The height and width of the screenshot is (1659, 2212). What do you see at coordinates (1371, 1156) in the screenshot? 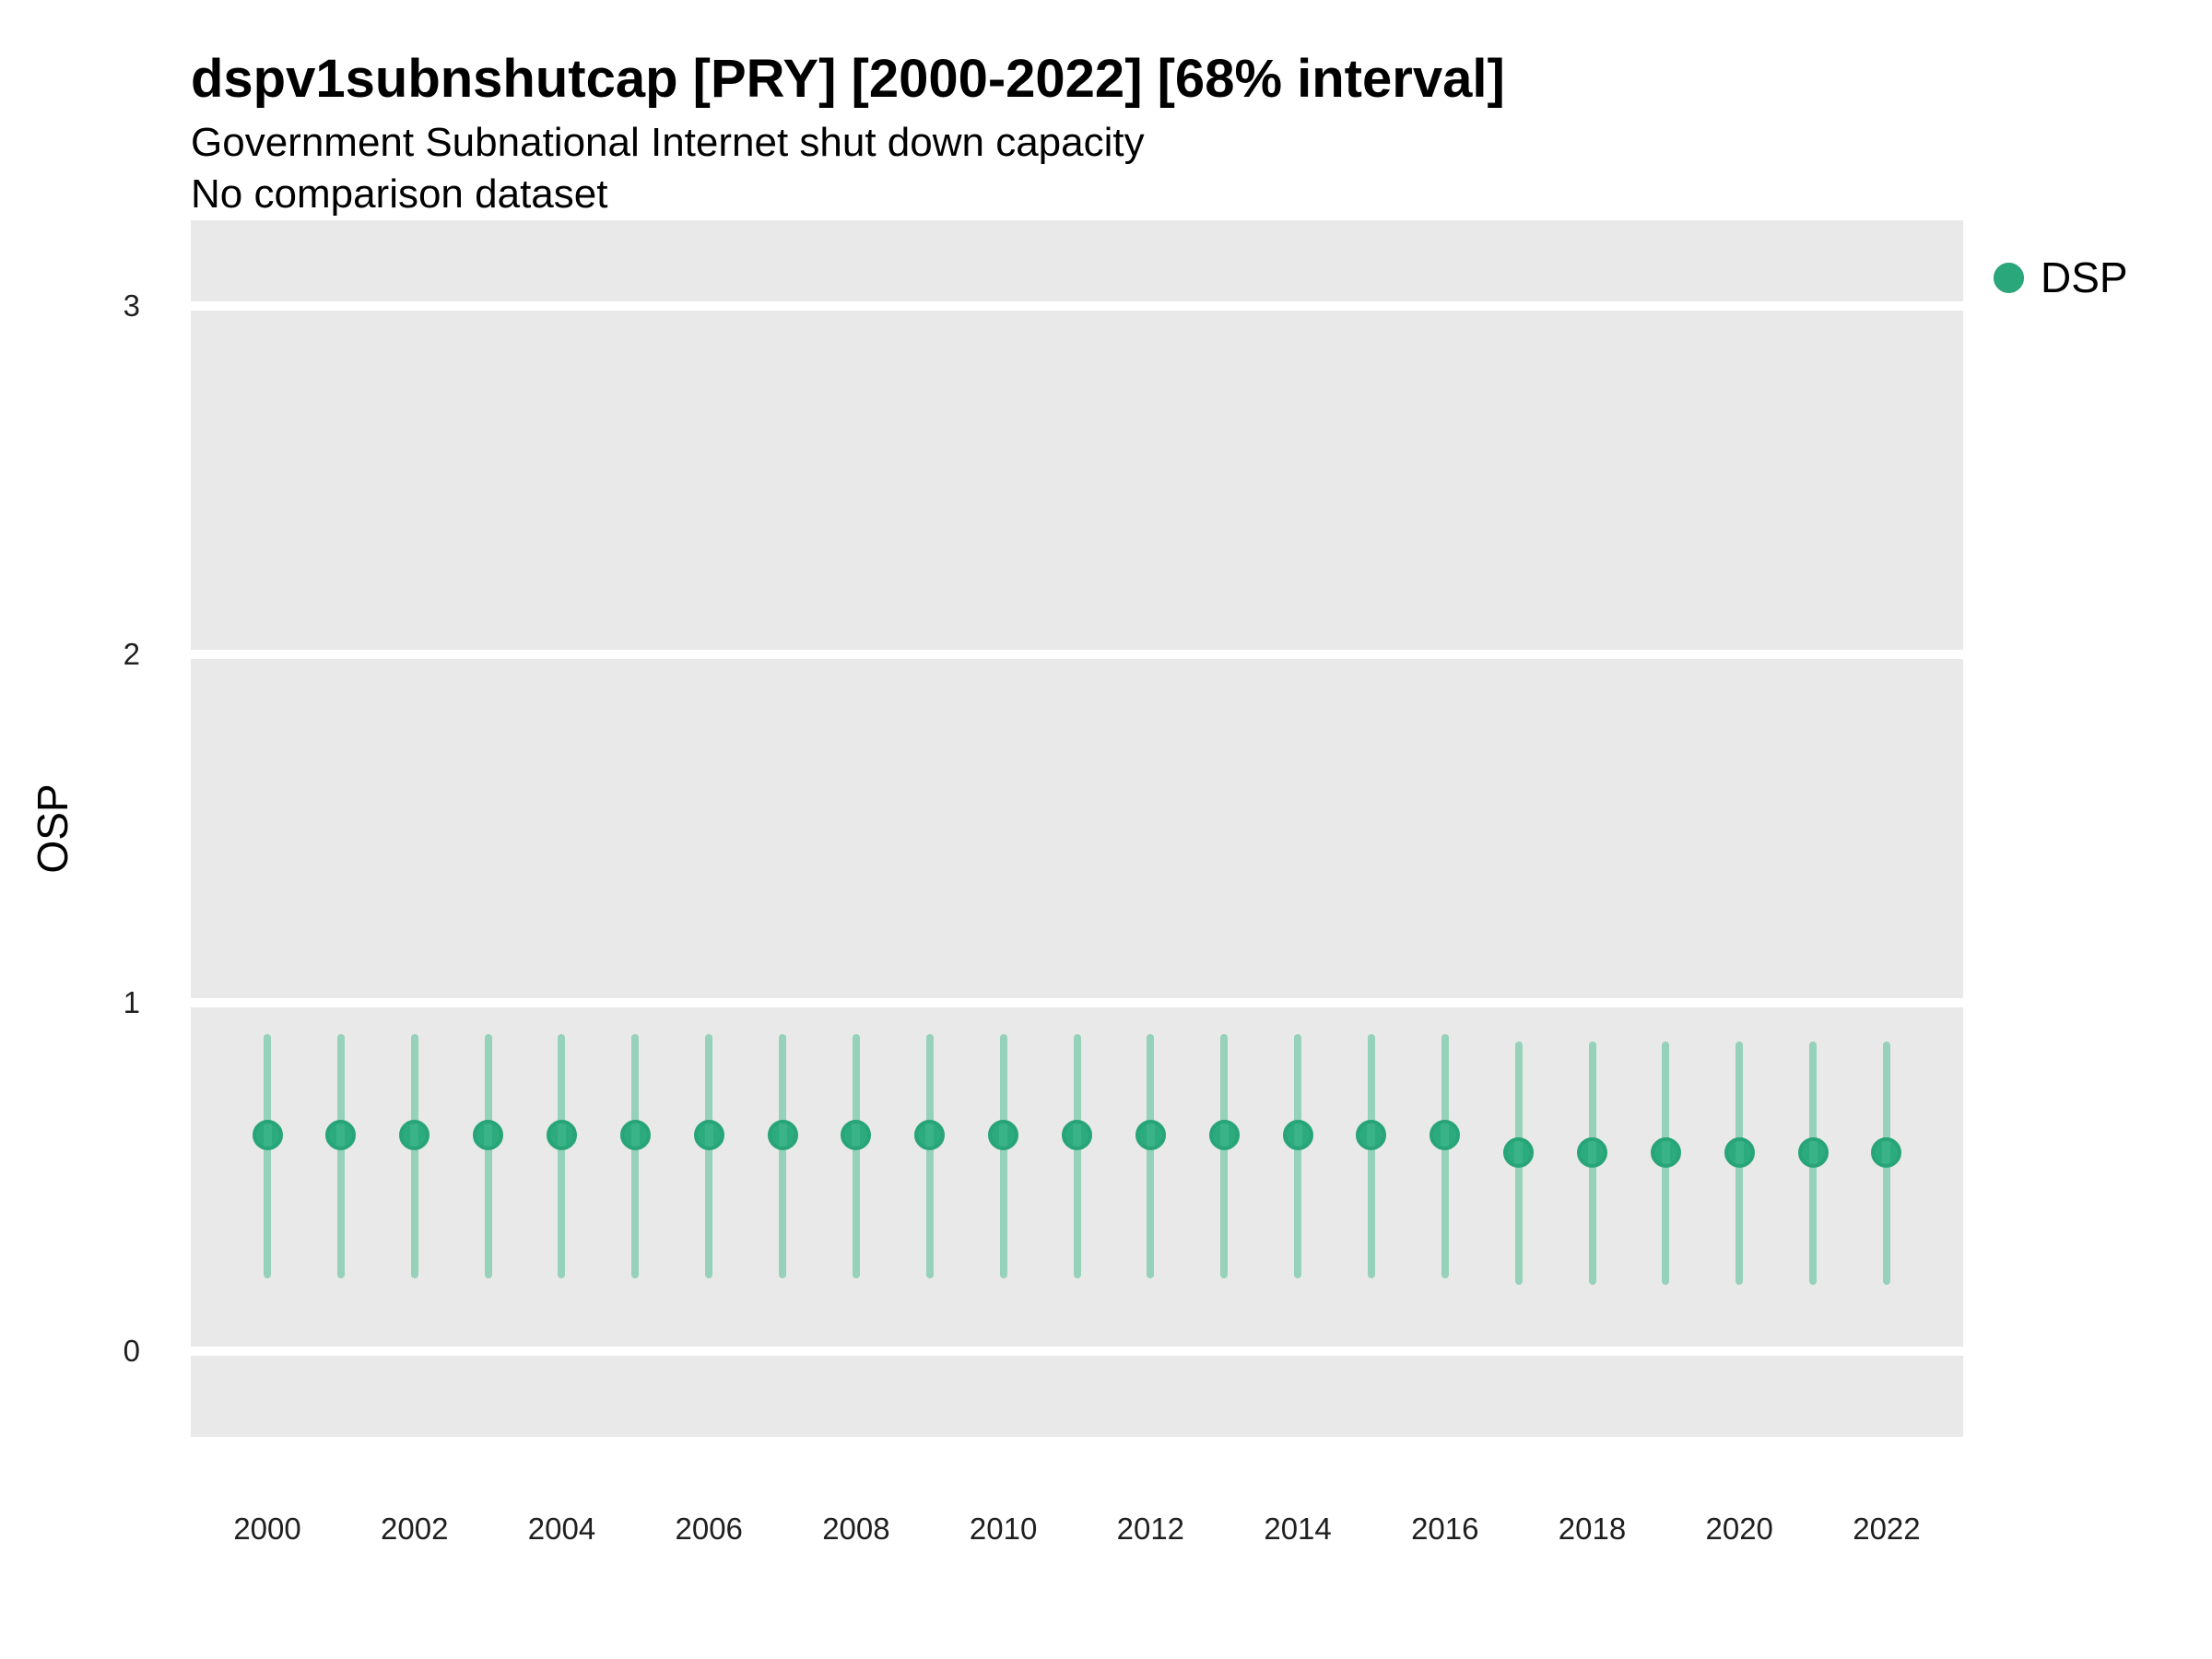
I see `interval-bar-2015` at bounding box center [1371, 1156].